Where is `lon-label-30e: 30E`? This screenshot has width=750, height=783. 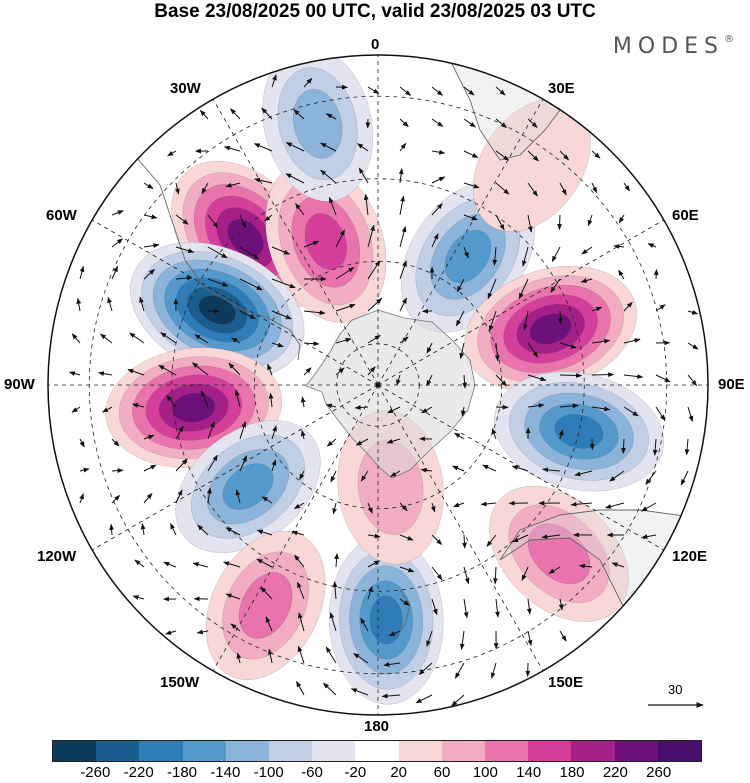
lon-label-30e: 30E is located at coordinates (561, 88).